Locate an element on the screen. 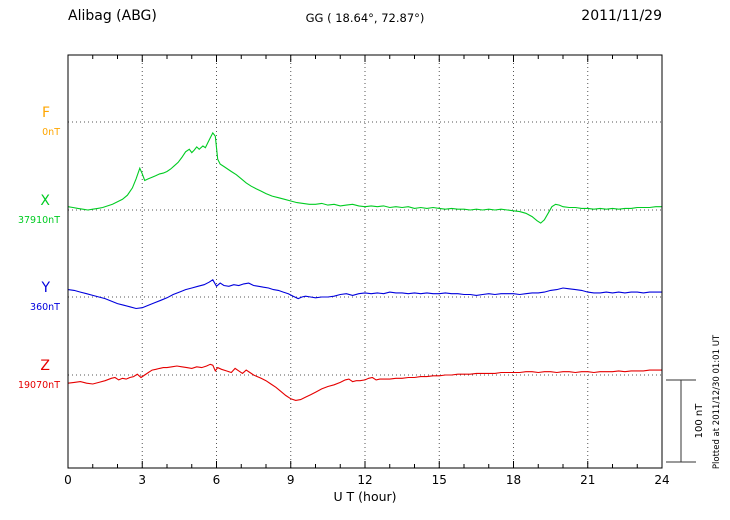 This screenshot has height=520, width=730. channel-F-baseline-value: 0nT is located at coordinates (51, 132).